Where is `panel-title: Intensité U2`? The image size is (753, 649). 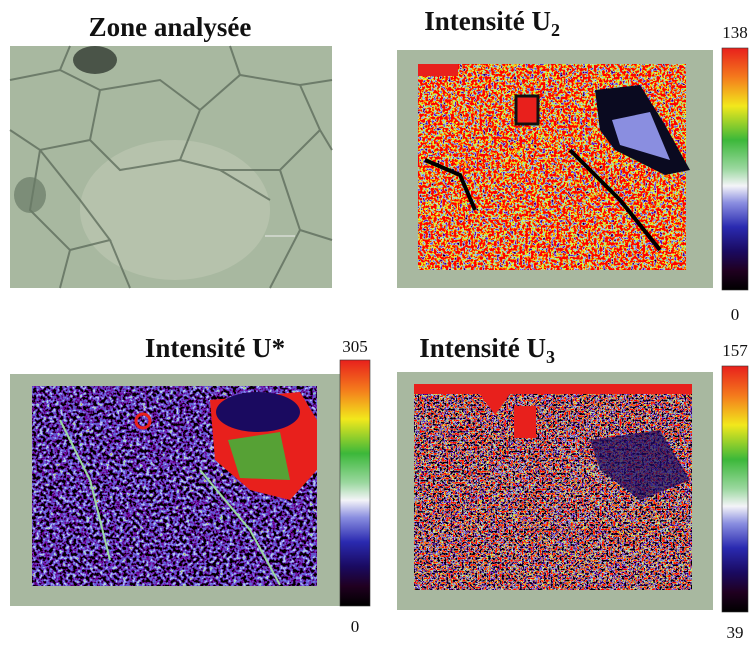 panel-title: Intensité U2 is located at coordinates (492, 23).